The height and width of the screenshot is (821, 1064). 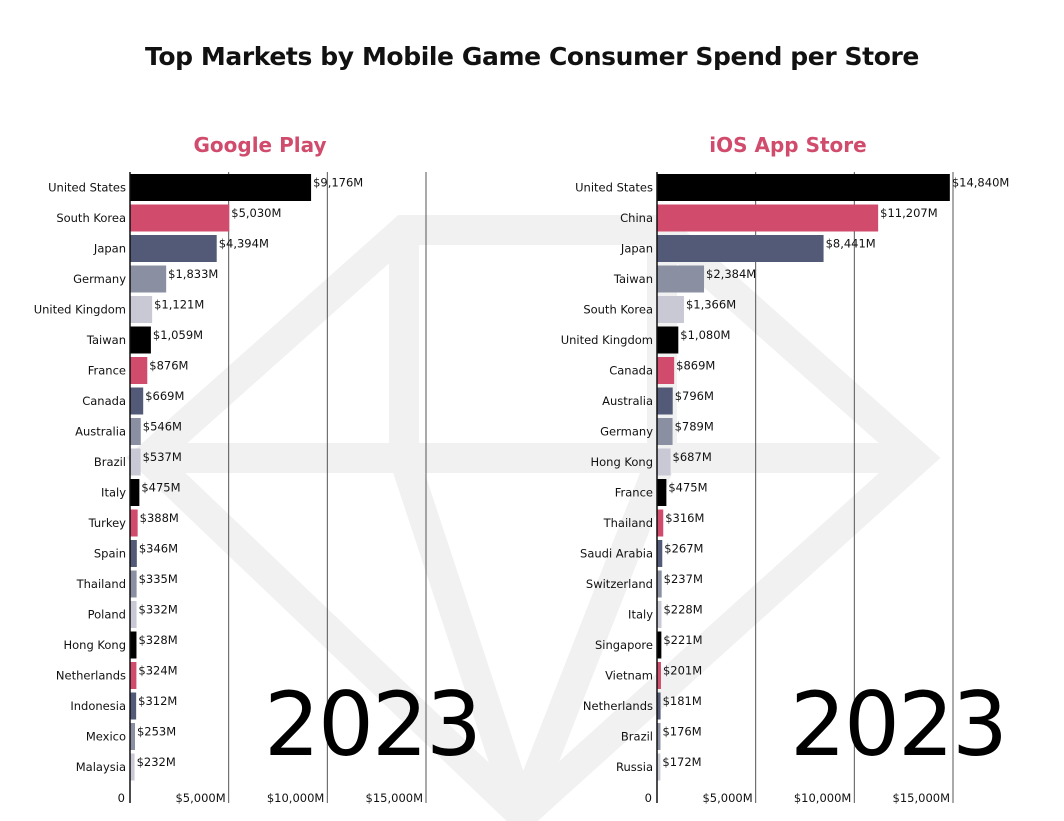 What do you see at coordinates (694, 396) in the screenshot?
I see `value-label: $796M` at bounding box center [694, 396].